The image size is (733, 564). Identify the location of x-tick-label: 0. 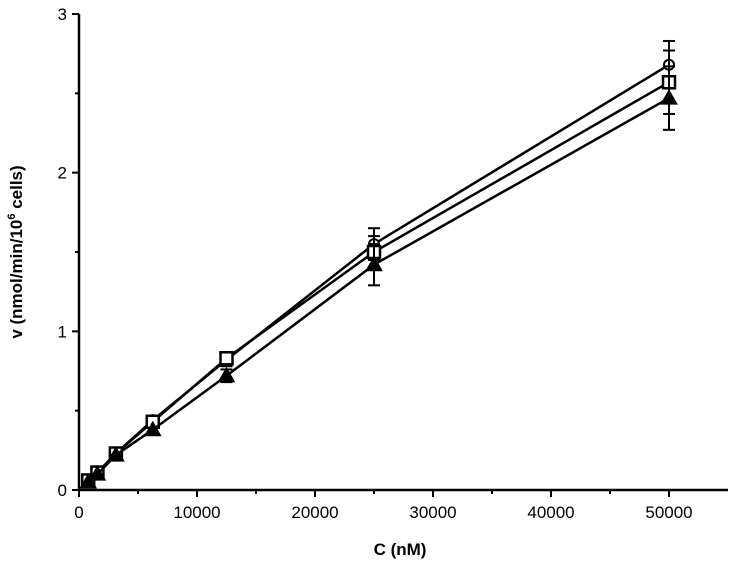
(78, 512).